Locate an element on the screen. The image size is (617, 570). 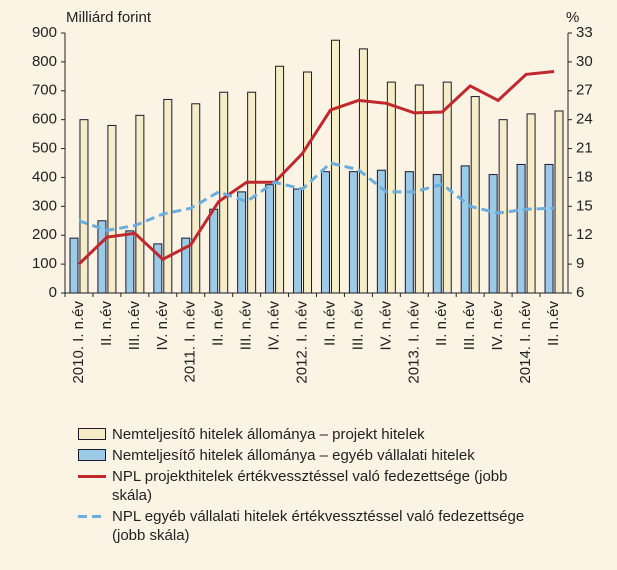
y-tick-label: 100 is located at coordinates (44, 263).